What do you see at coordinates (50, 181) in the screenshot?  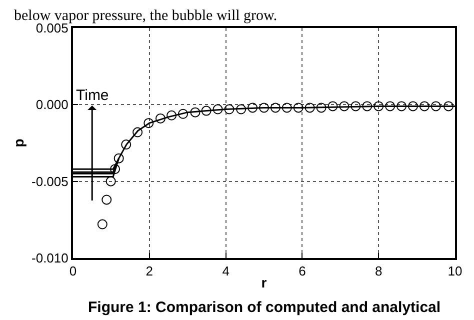 I see `y-tick-label: -0.005` at bounding box center [50, 181].